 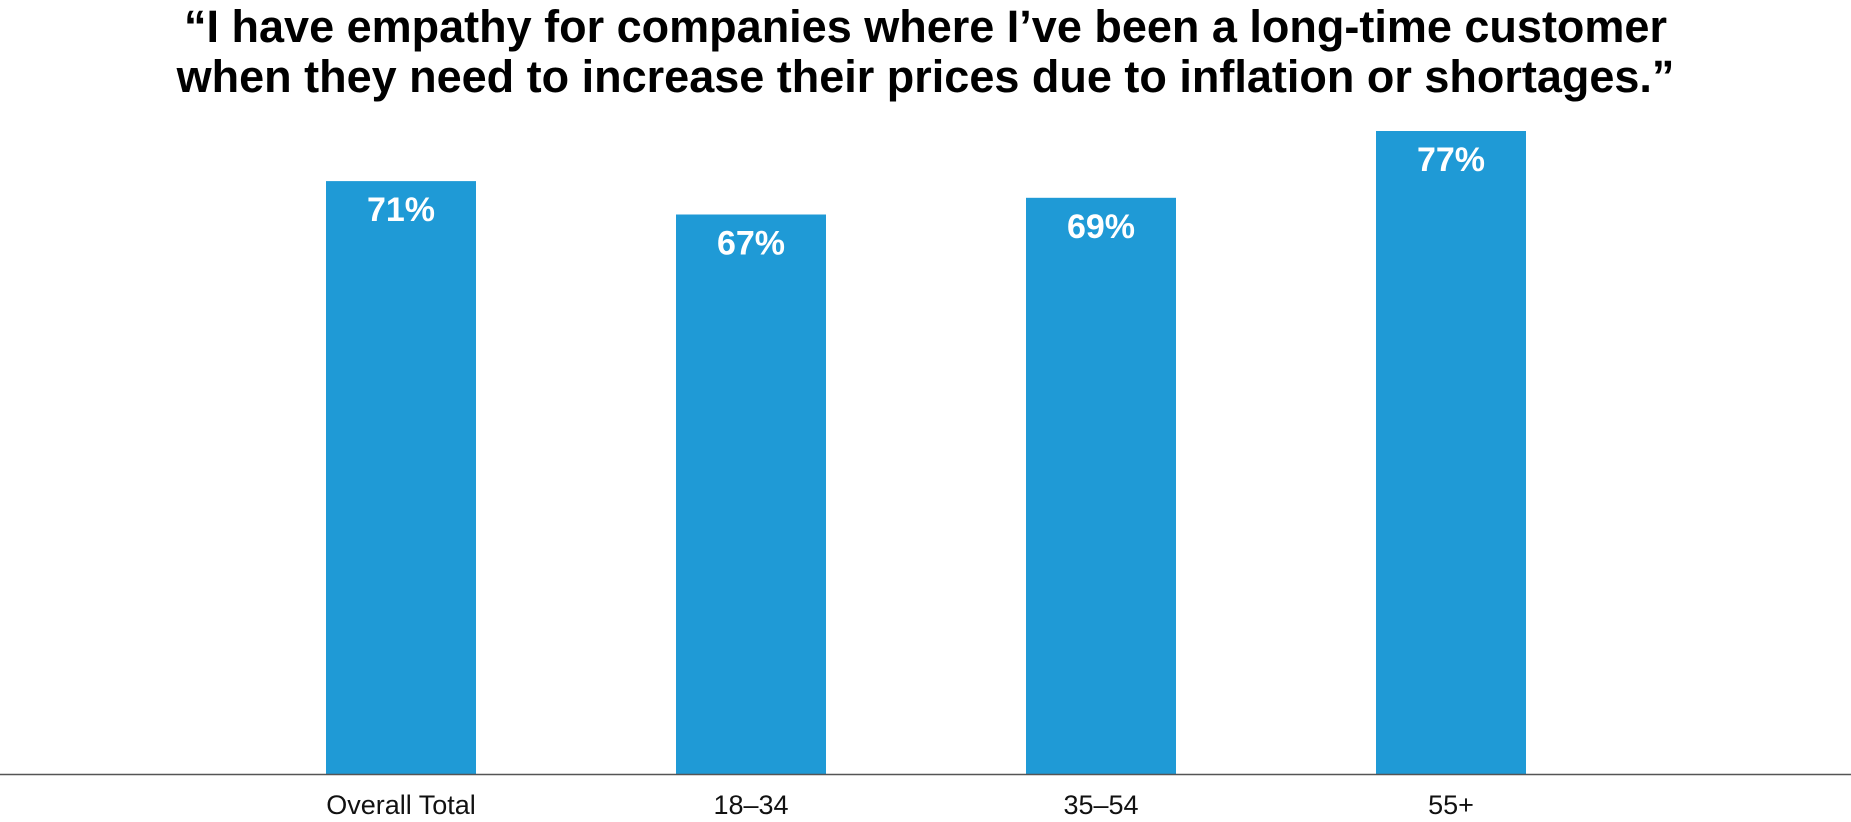 What do you see at coordinates (1101, 227) in the screenshot?
I see `bar-value-label-3: 69%` at bounding box center [1101, 227].